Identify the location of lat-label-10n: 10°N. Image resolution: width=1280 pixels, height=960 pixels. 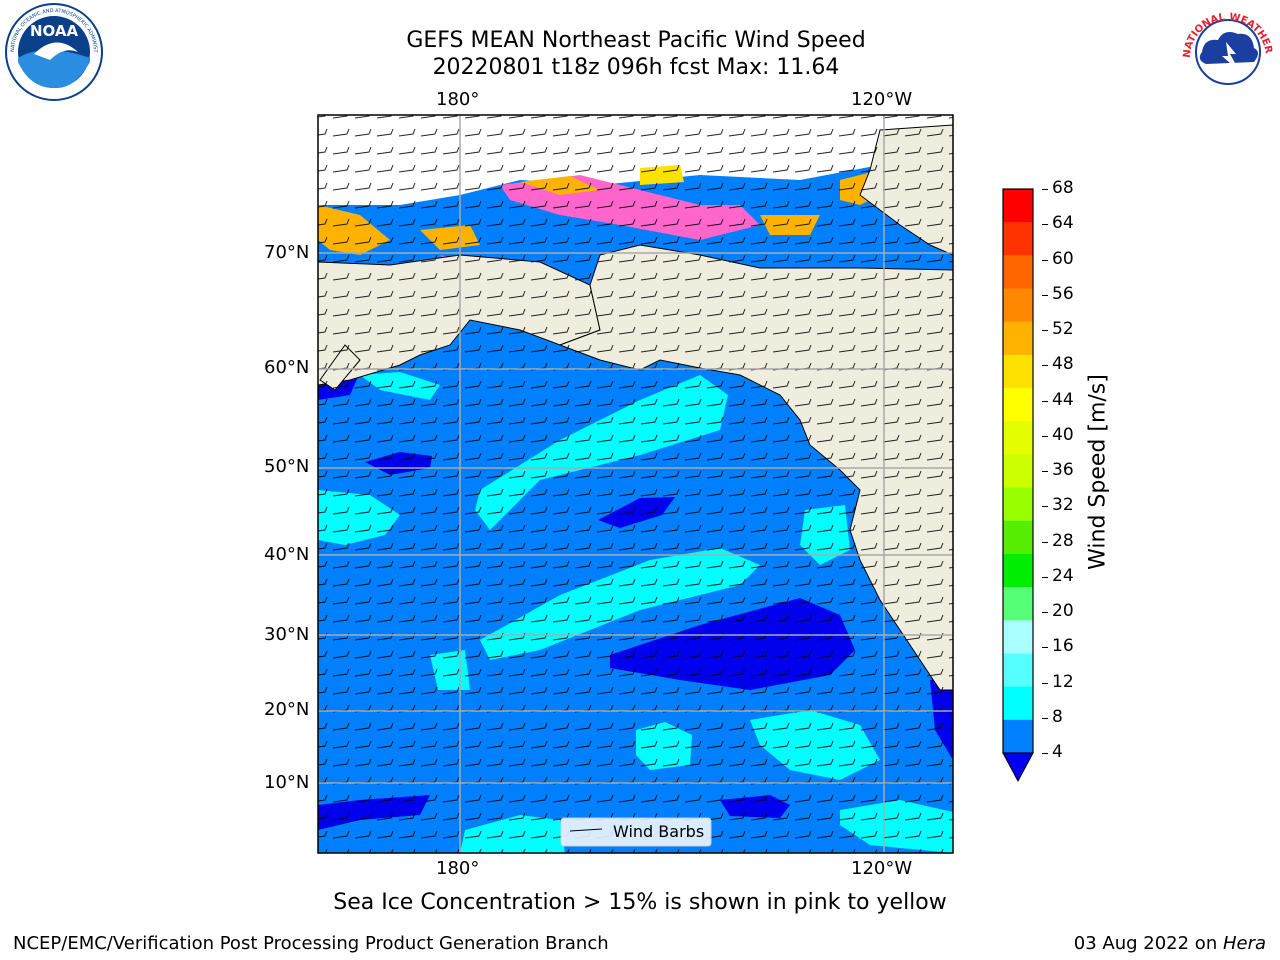
(287, 782).